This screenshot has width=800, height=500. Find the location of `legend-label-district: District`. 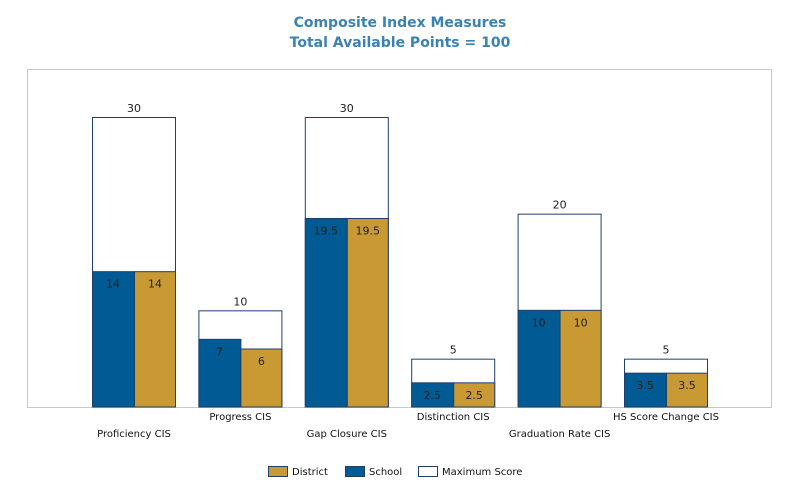

legend-label-district: District is located at coordinates (310, 472).